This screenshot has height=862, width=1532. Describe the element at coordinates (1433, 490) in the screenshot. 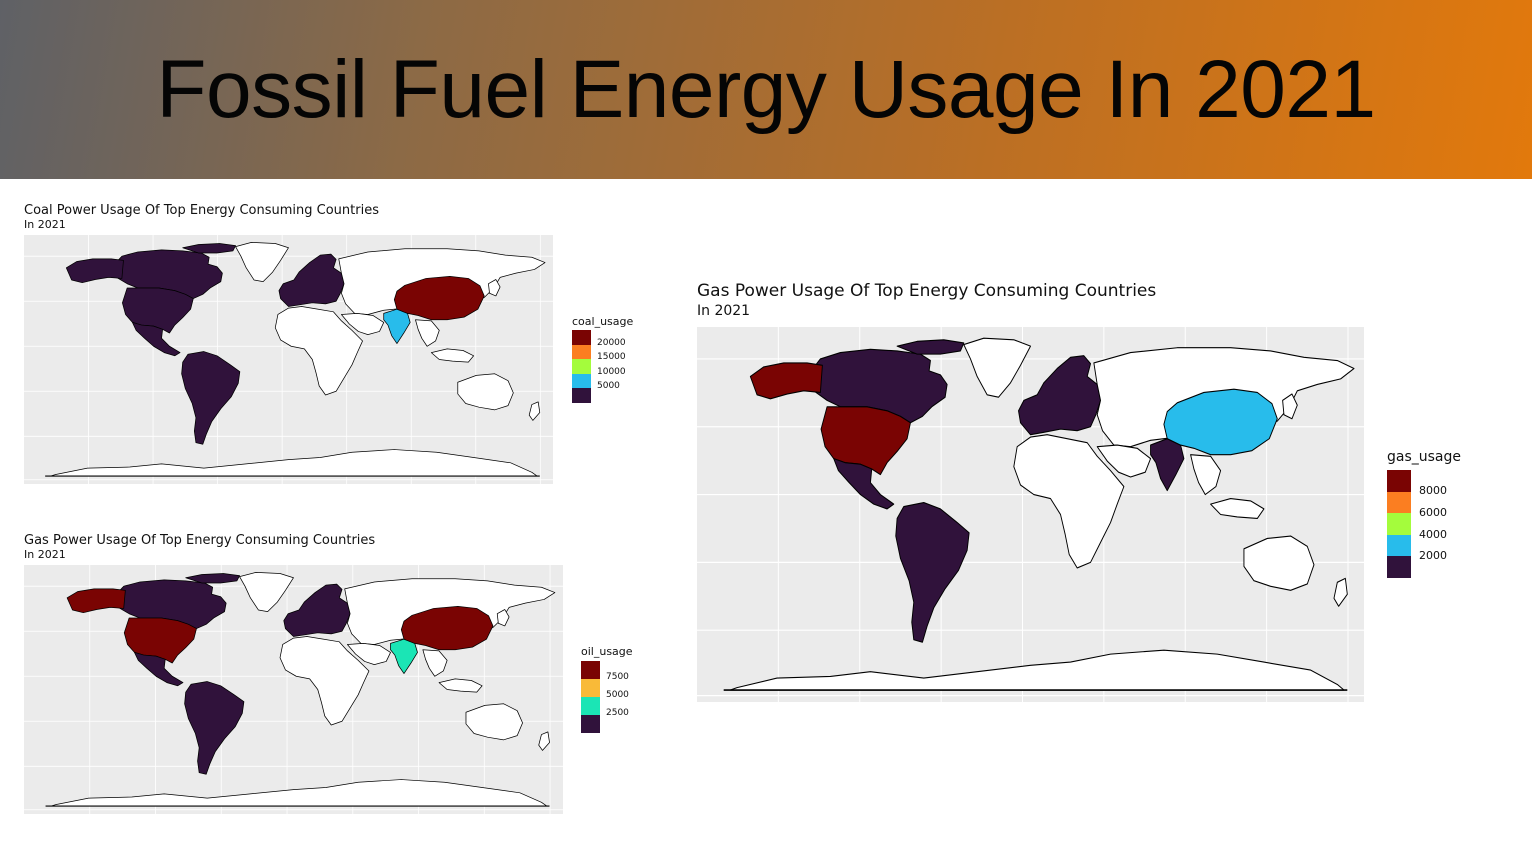

I see `legend-label: 8000` at that location.